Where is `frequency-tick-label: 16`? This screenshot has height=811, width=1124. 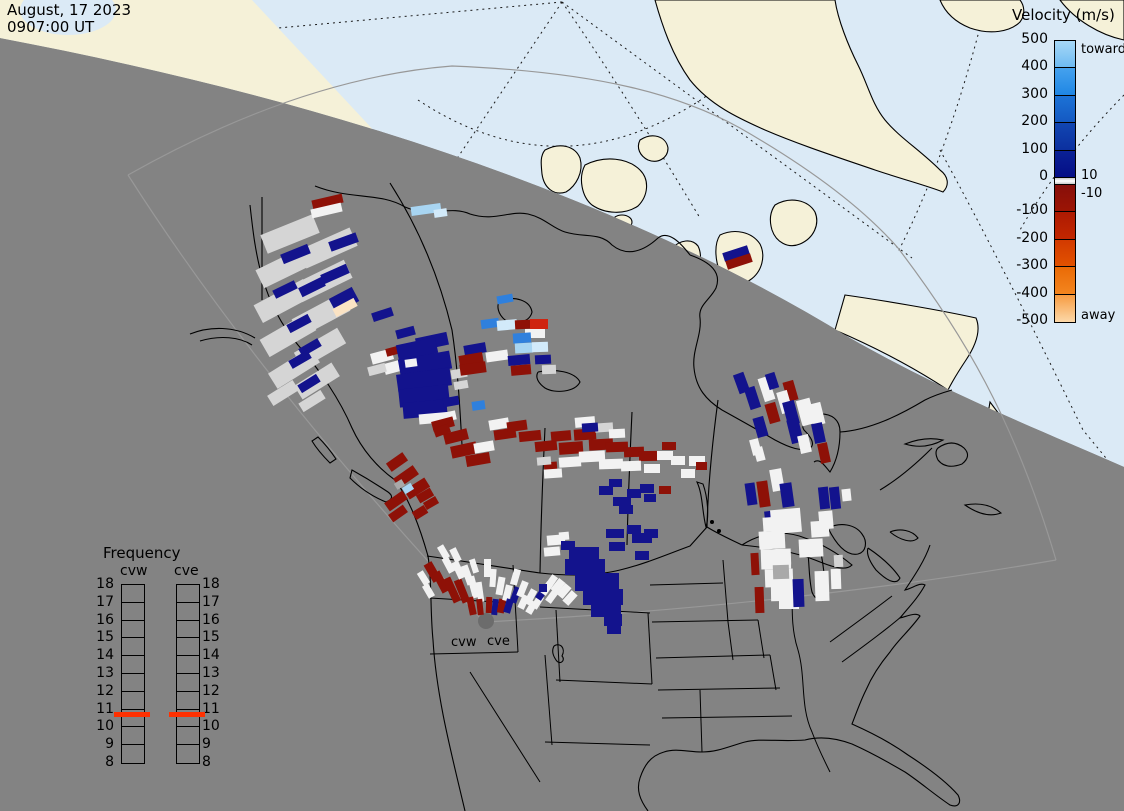 frequency-tick-label: 16 is located at coordinates (105, 619).